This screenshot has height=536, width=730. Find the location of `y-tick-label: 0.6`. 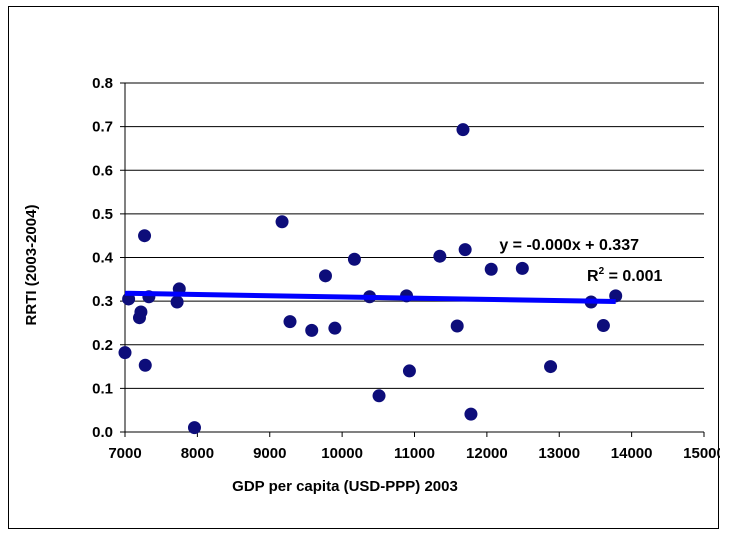

y-tick-label: 0.6 is located at coordinates (102, 170).